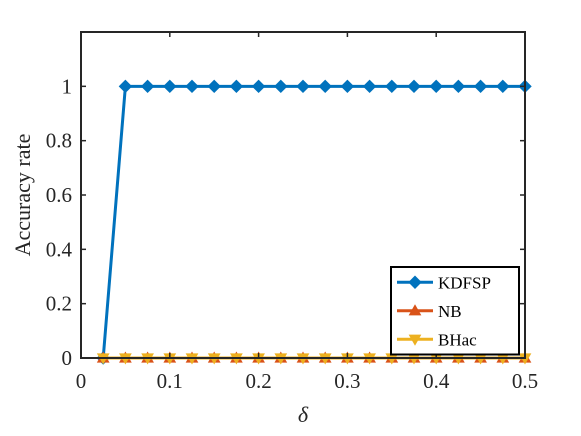  Describe the element at coordinates (436, 381) in the screenshot. I see `x-tick-label: 0.4` at that location.